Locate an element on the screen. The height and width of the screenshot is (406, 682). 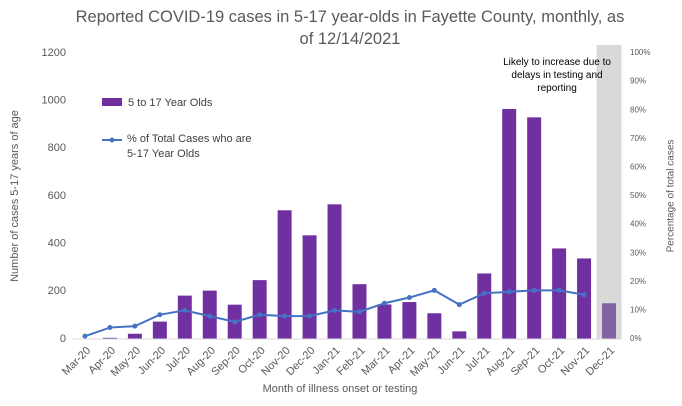
y2-axis-title: Percentage of total cases is located at coordinates (671, 196).